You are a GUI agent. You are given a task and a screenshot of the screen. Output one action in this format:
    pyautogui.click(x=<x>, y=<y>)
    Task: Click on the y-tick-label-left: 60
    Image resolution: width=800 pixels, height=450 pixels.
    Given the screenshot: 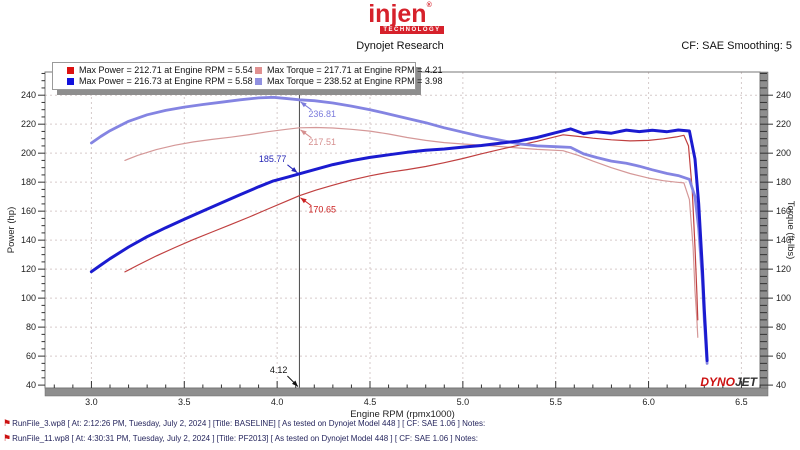 What is the action you would take?
    pyautogui.click(x=31, y=356)
    